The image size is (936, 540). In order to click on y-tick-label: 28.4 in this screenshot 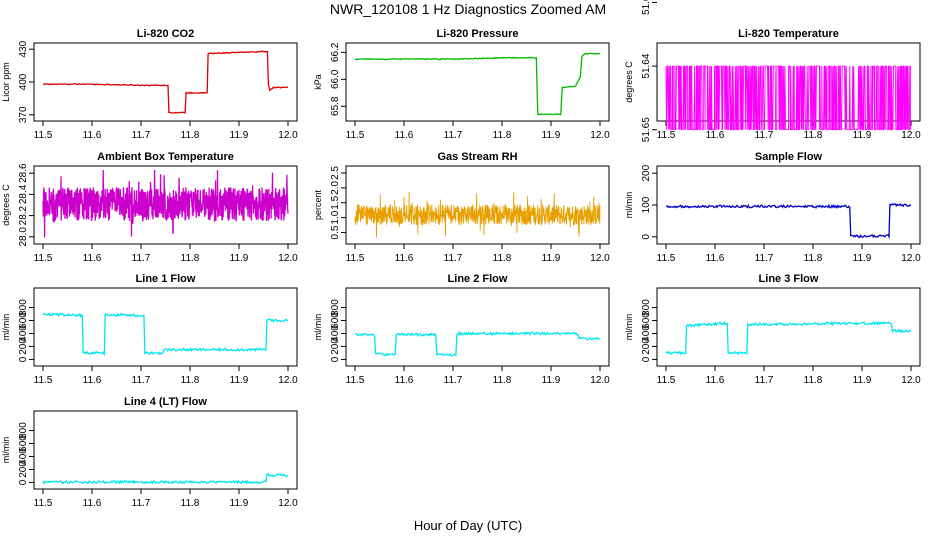, I will do `click(23, 194)`.